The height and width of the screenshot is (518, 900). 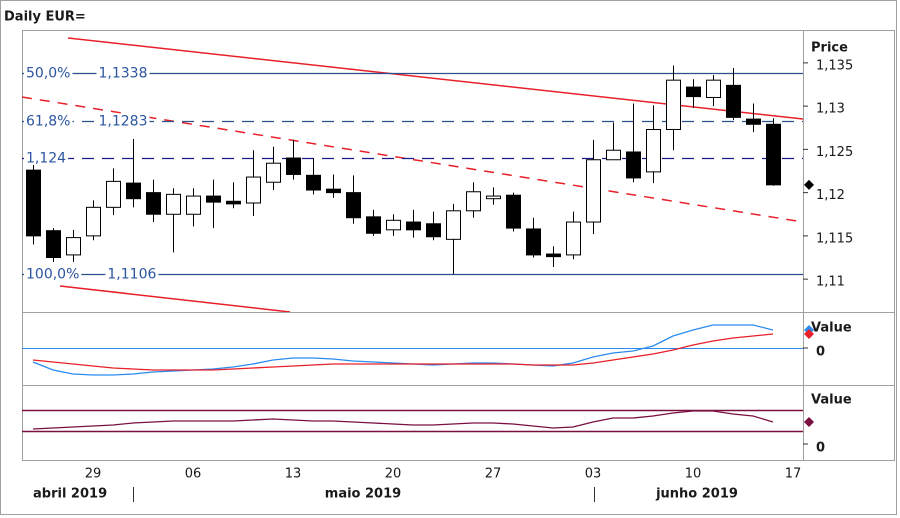 I want to click on fib-level-label: 50,0%, so click(x=48, y=74).